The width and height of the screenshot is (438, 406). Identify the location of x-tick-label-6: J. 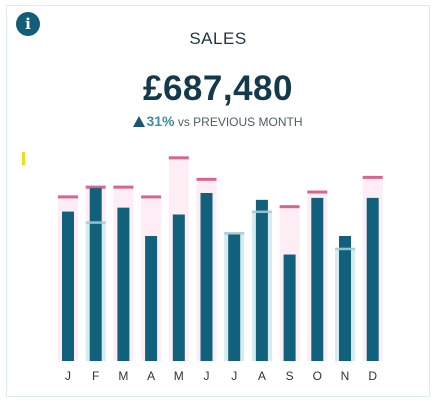
(234, 376).